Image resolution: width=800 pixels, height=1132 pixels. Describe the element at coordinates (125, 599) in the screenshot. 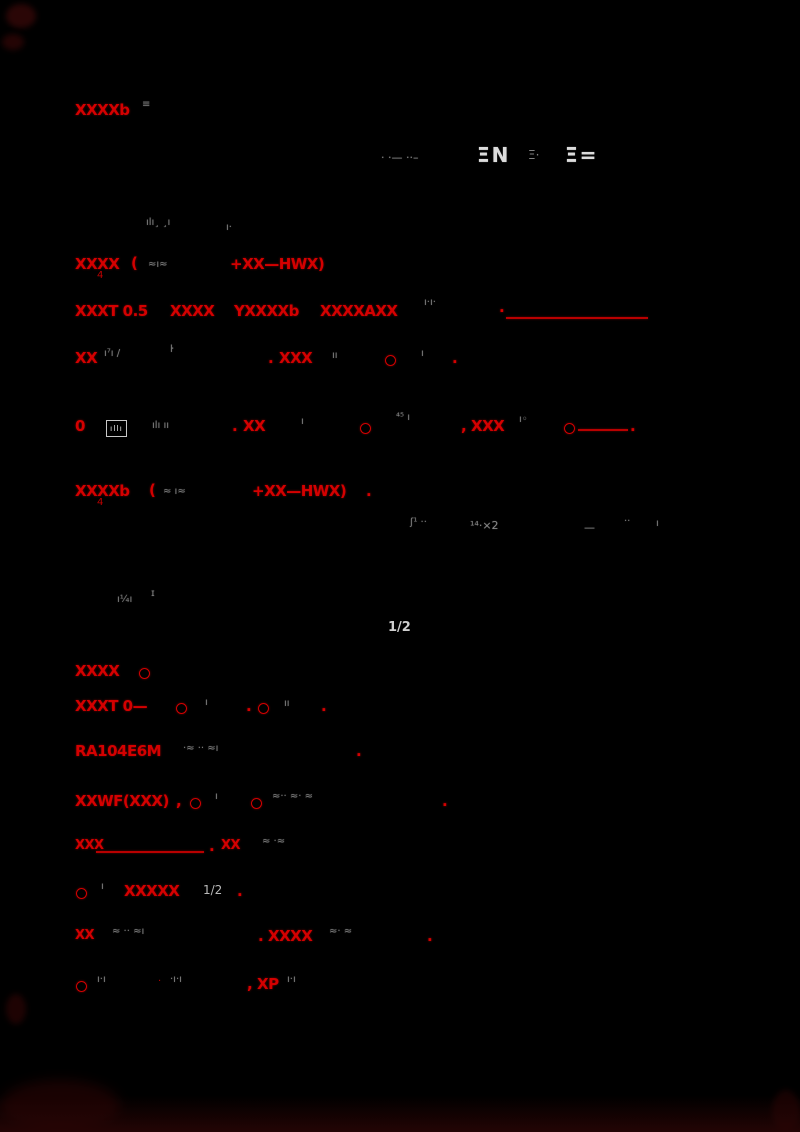

I see `faint-text-fragment: ı¼ı` at that location.